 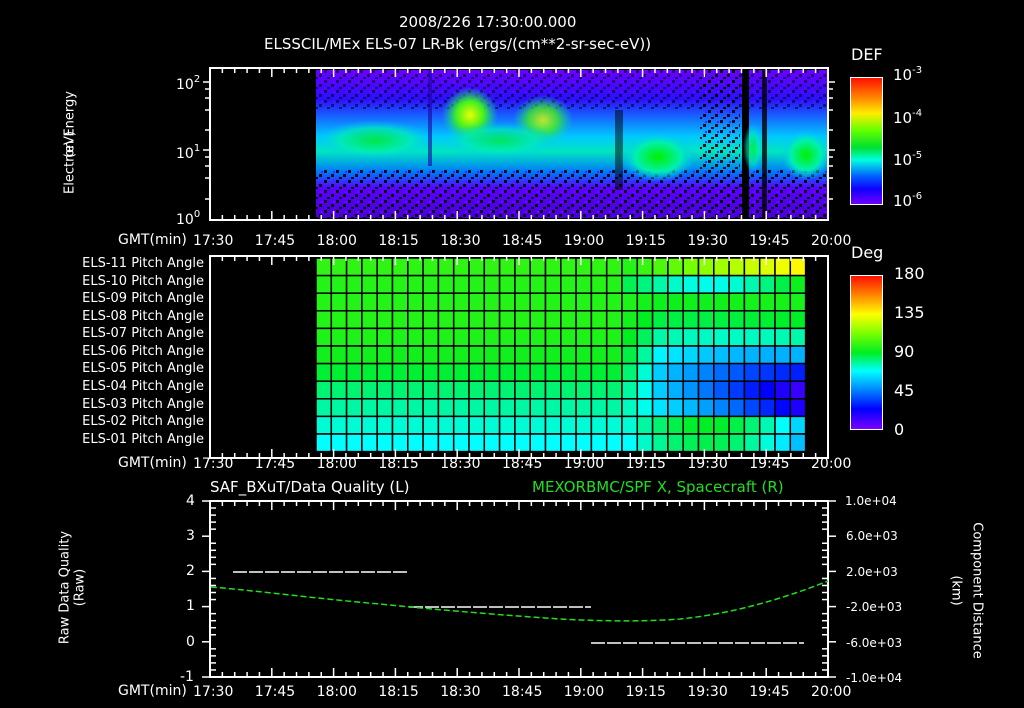 What do you see at coordinates (152, 463) in the screenshot?
I see `panel2-xaxis-label: GMT(min)` at bounding box center [152, 463].